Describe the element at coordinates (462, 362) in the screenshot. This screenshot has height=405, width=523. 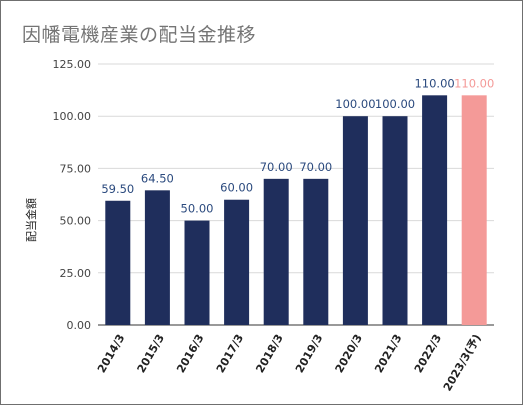
I see `x-tick-label: 2023/3(予)` at that location.